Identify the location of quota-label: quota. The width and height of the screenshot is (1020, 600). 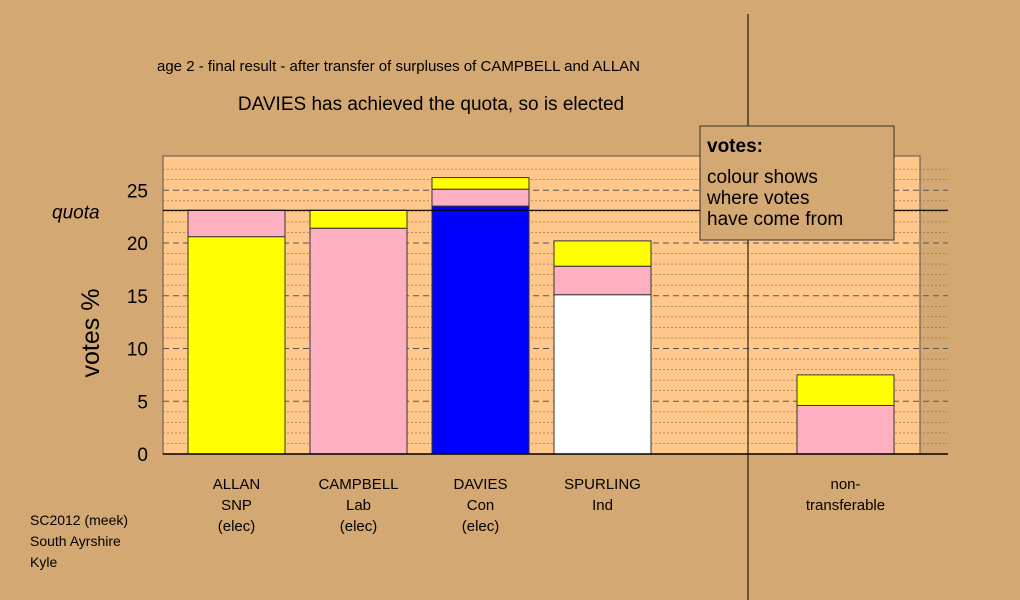
(76, 212).